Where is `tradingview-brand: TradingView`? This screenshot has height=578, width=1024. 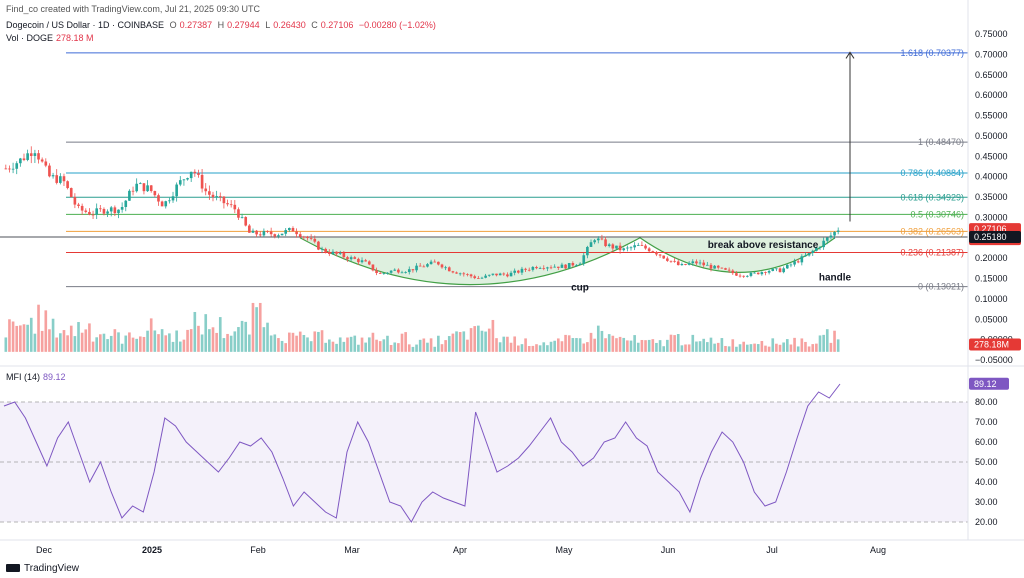
tradingview-brand: TradingView is located at coordinates (52, 568).